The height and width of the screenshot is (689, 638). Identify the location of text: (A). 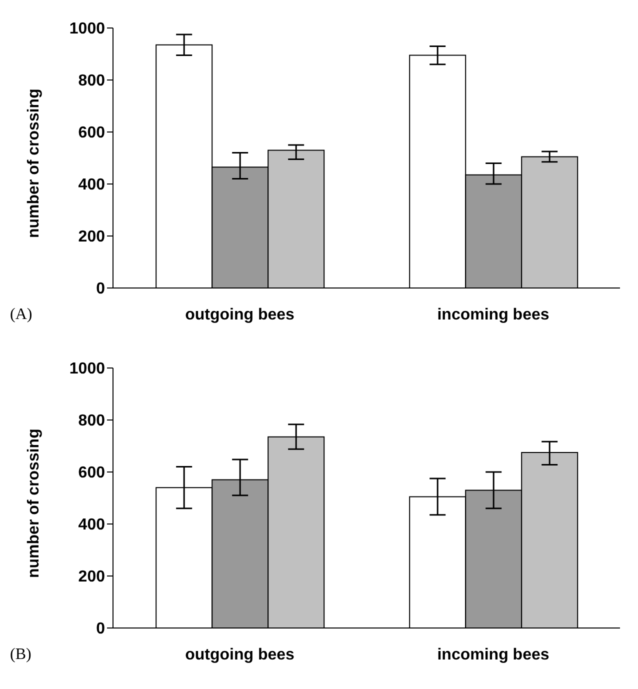
(21, 315).